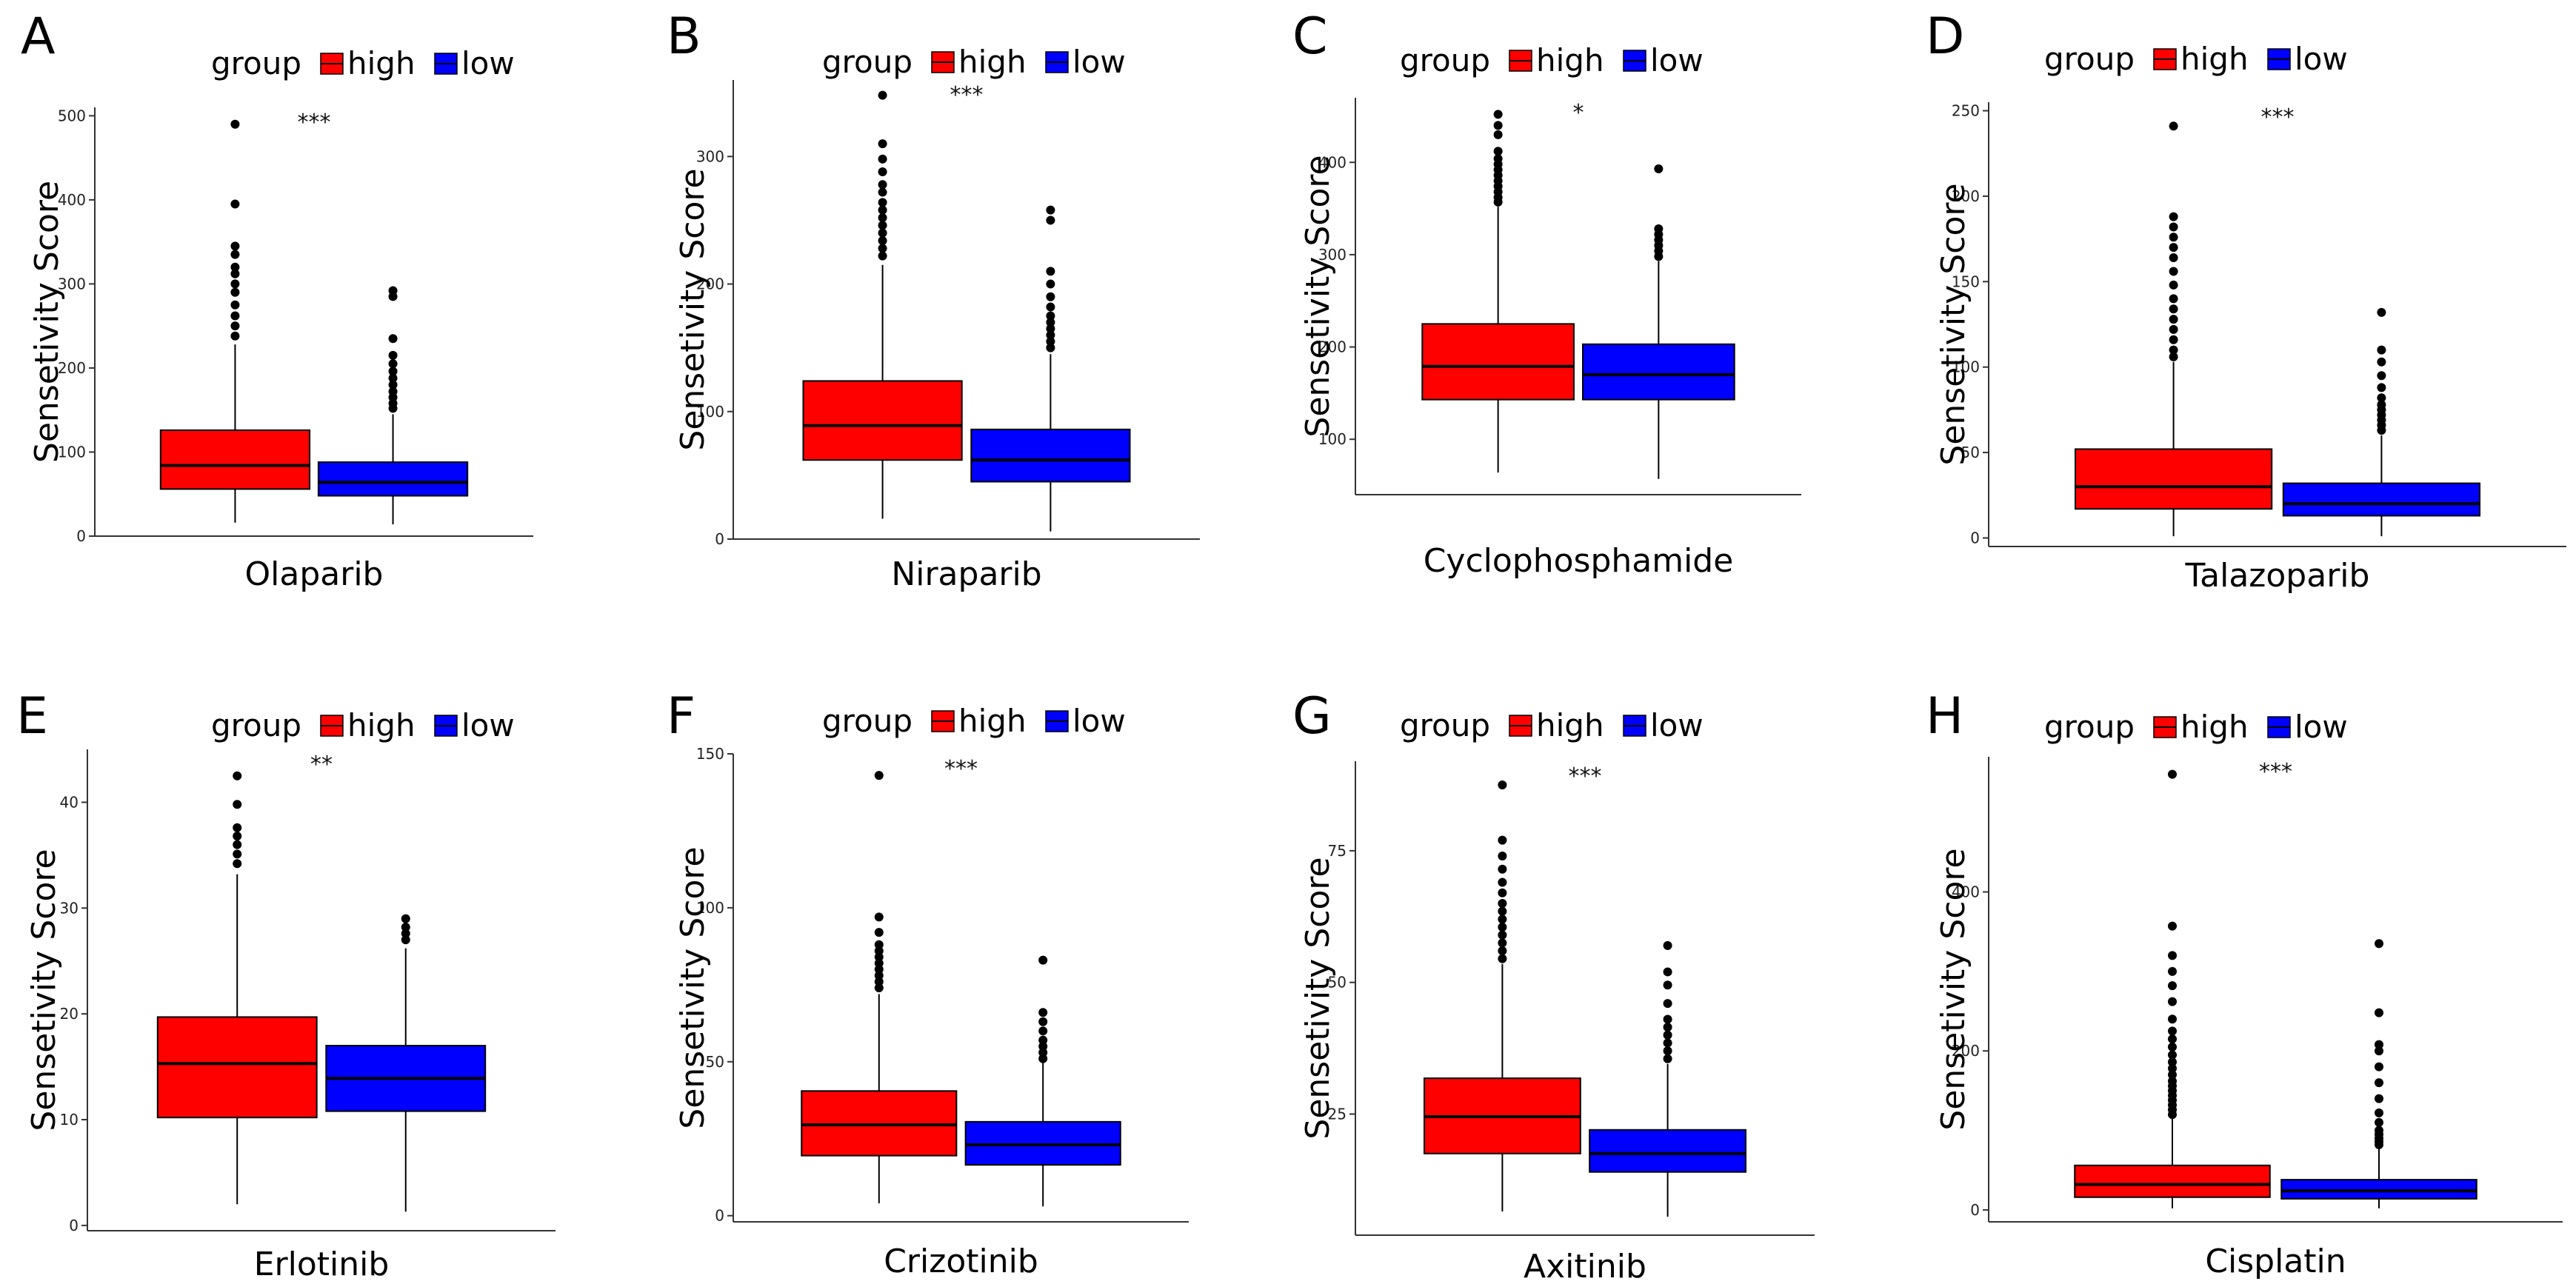 The image size is (2576, 1287). Describe the element at coordinates (2275, 1261) in the screenshot. I see `x-axis-label: Cisplatin` at that location.